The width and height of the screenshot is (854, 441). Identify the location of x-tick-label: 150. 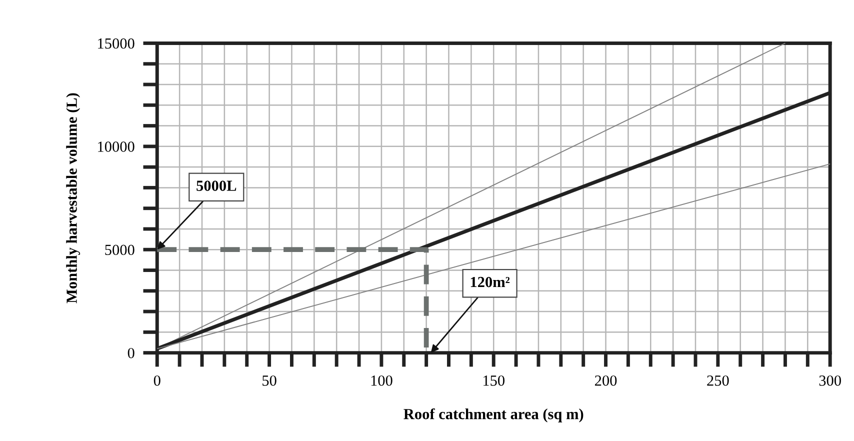
(494, 380).